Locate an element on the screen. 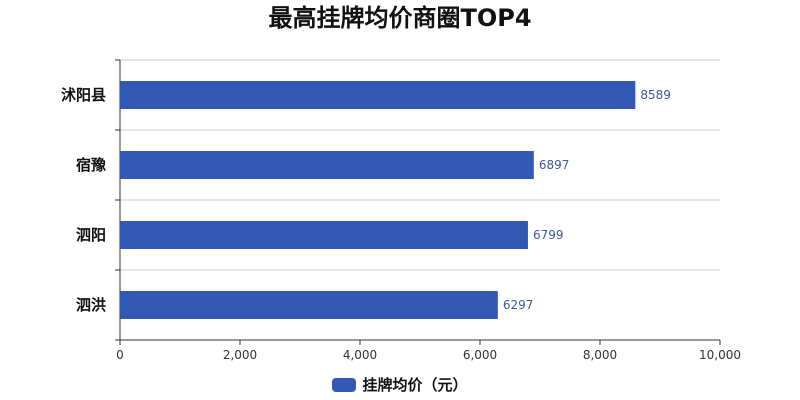 The image size is (800, 400). x-tick-label: 2,000 is located at coordinates (240, 355).